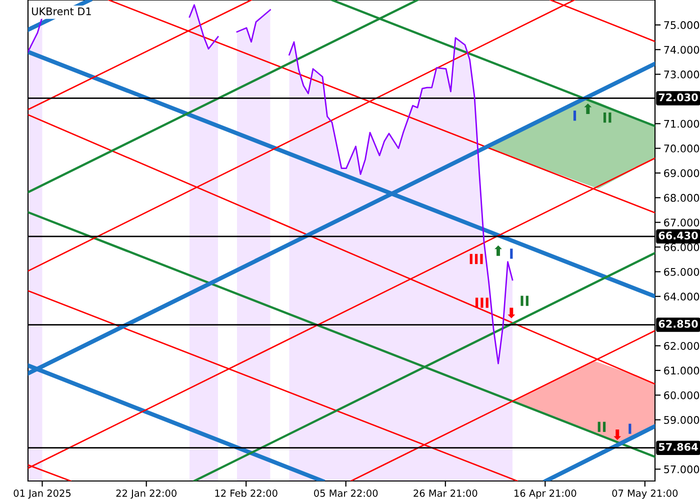  Describe the element at coordinates (682, 469) in the screenshot. I see `y-tick-label: 57.000` at that location.